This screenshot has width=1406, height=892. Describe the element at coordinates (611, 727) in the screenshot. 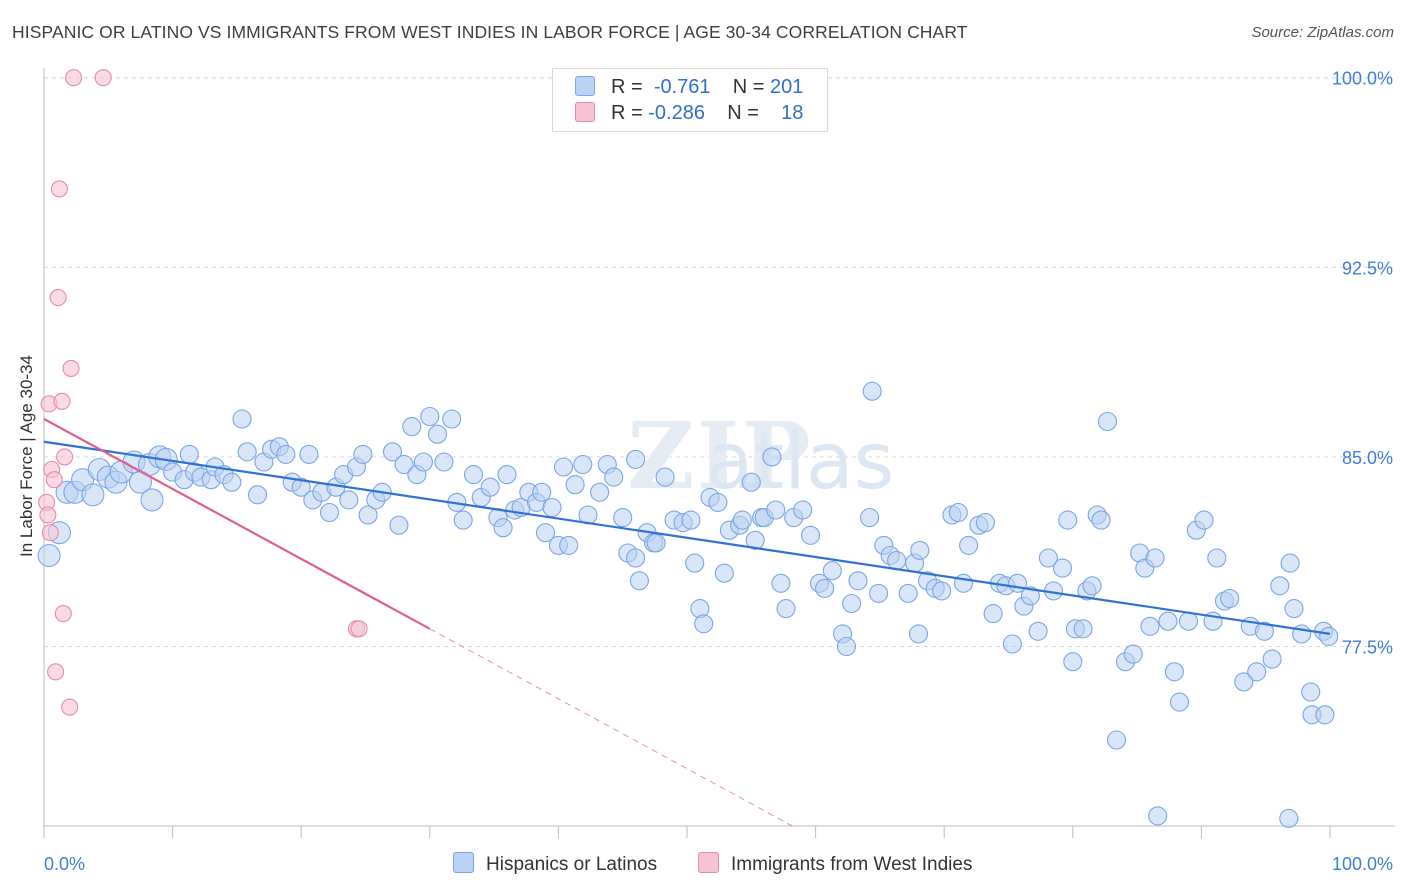

I see `west-indies-trend-extension` at that location.